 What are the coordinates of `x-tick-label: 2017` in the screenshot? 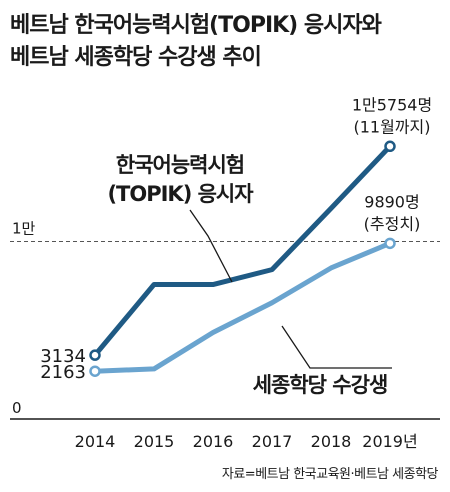 It's located at (272, 441).